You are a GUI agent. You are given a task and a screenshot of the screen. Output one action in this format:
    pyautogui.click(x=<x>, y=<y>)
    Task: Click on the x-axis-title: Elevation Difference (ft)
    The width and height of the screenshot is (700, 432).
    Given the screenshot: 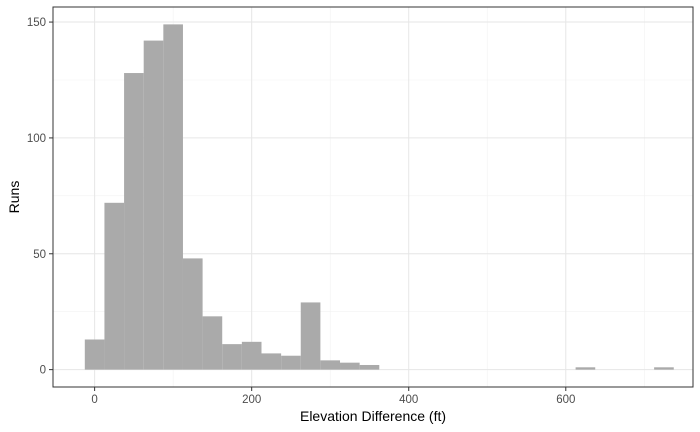 What is the action you would take?
    pyautogui.click(x=373, y=416)
    